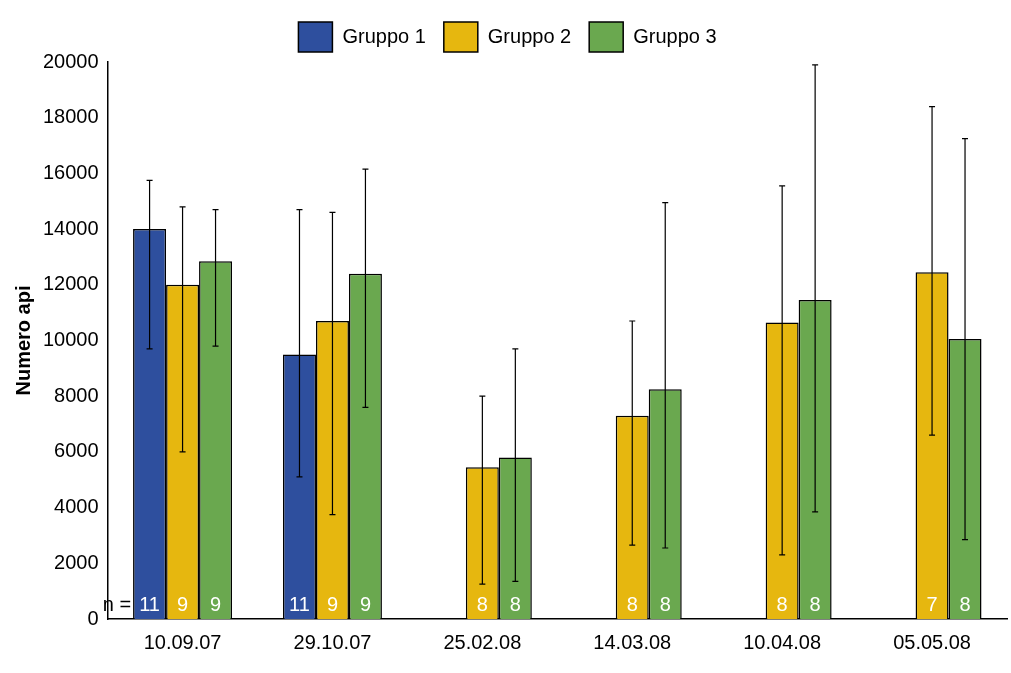 This screenshot has height=673, width=1011. I want to click on y-tick-label: 14000, so click(70, 227).